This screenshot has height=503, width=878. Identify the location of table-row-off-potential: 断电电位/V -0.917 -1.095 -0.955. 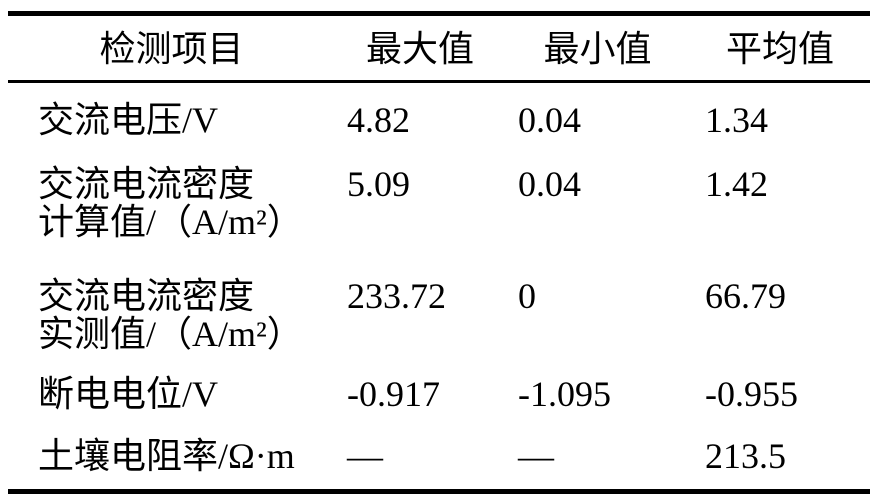
(439, 406).